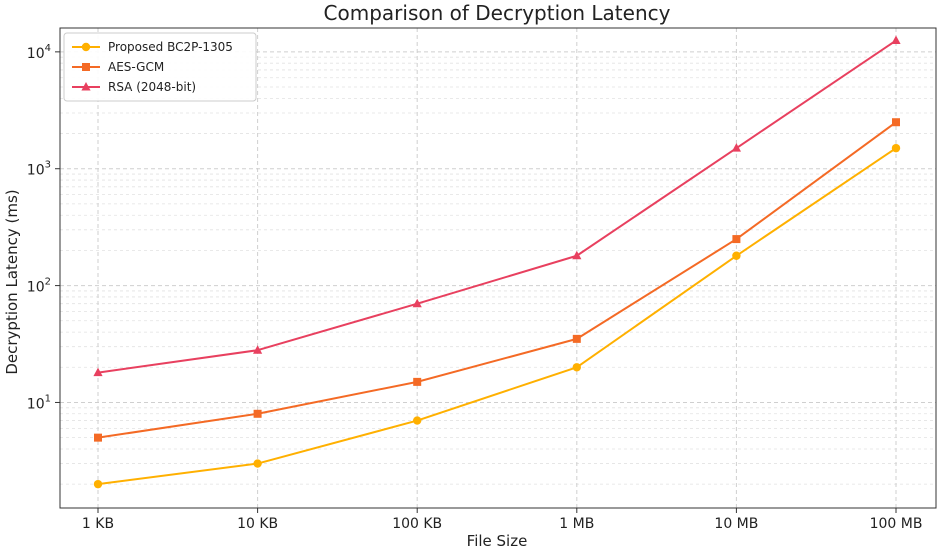  I want to click on y-tick-label: 10⁴, so click(39, 52).